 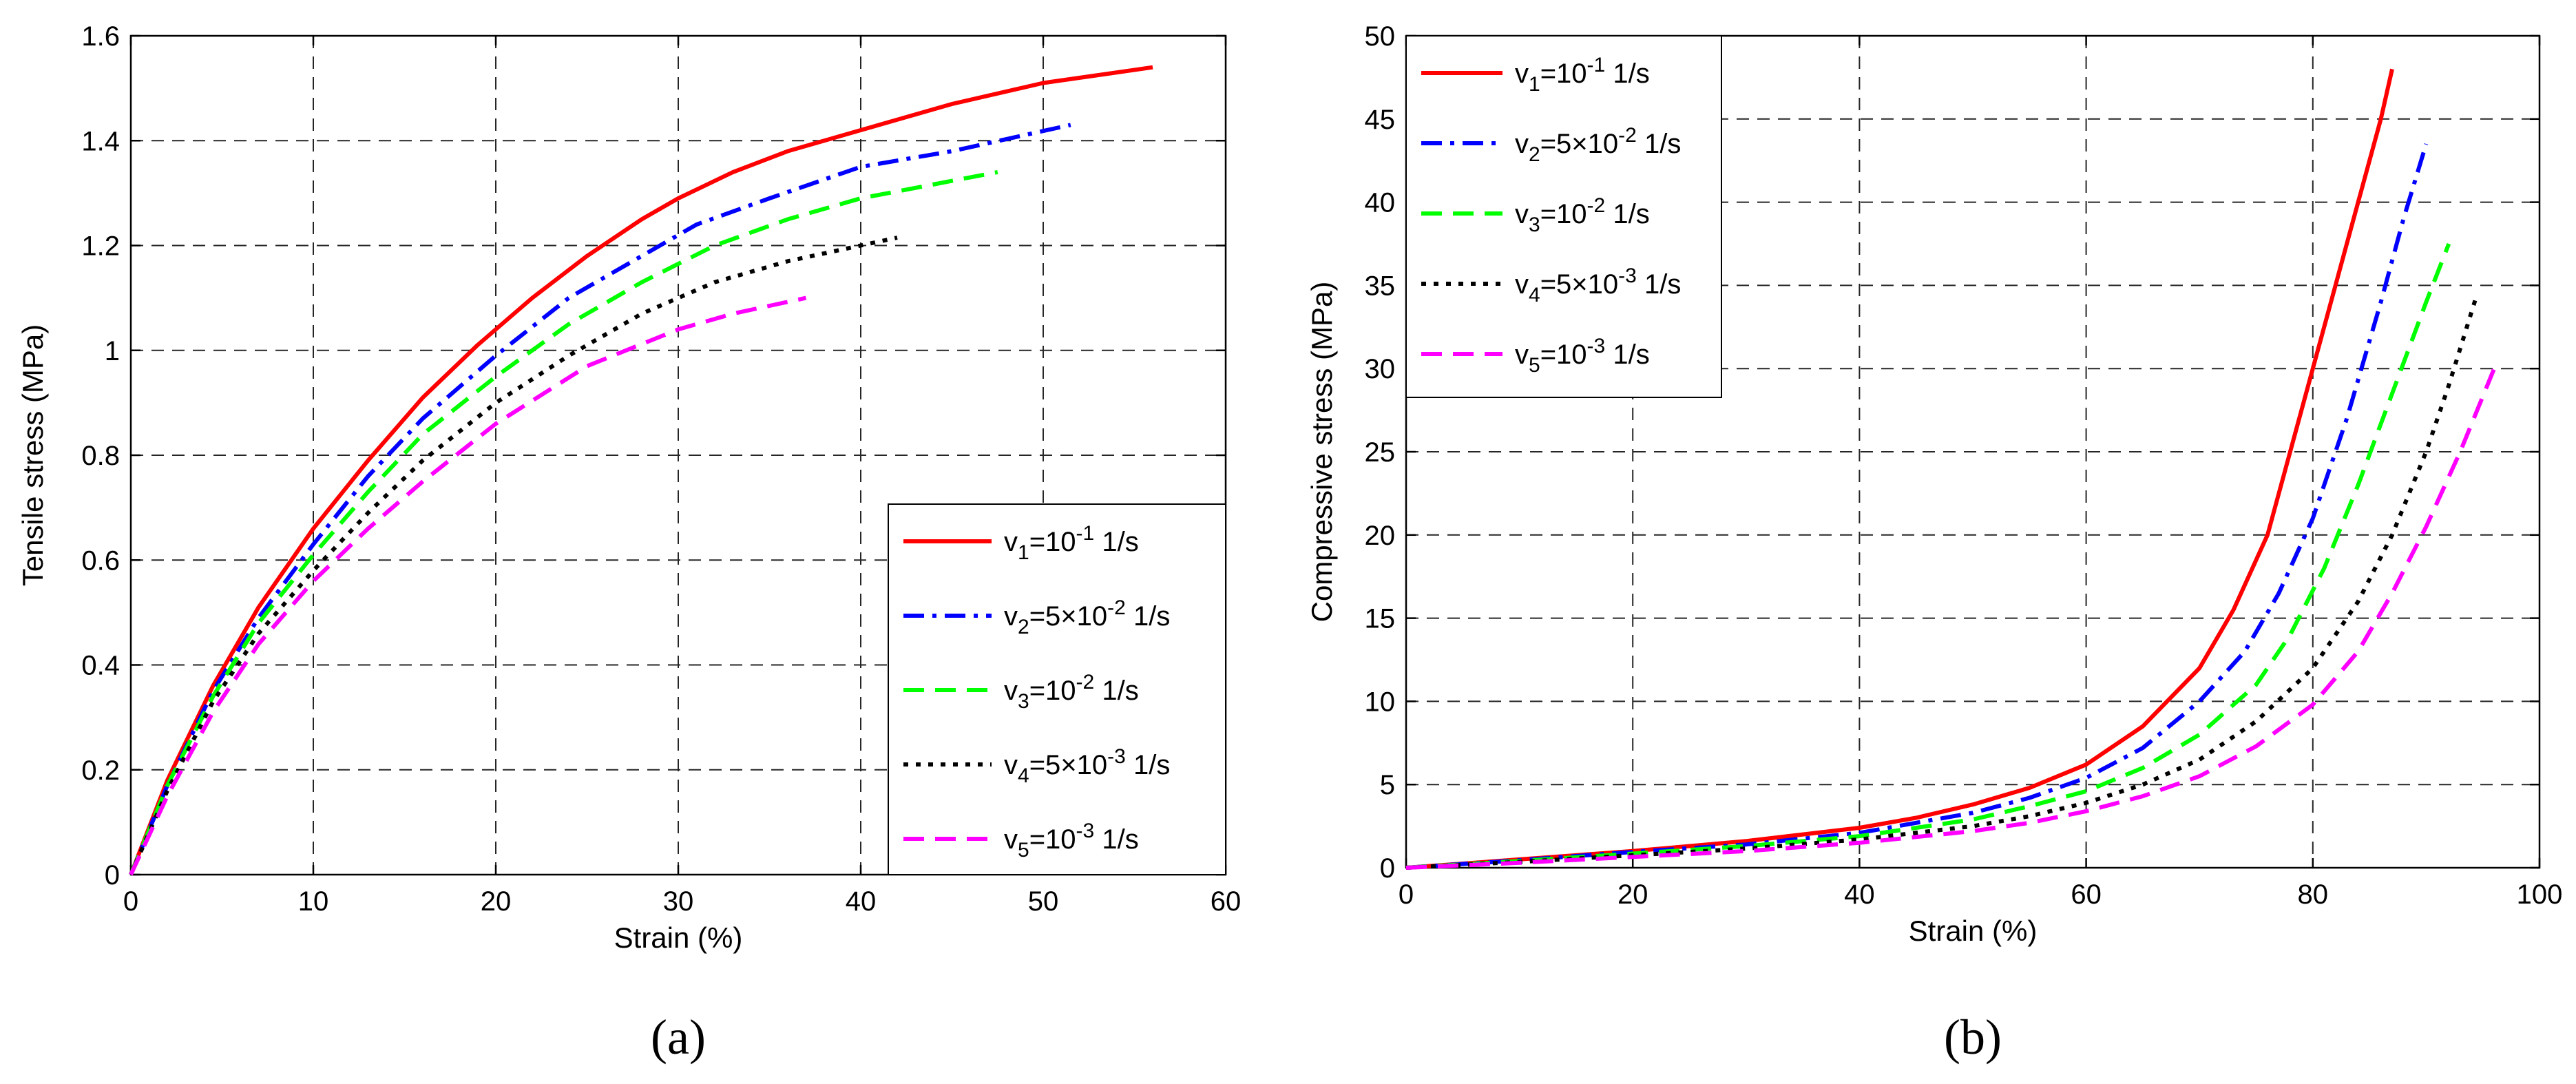 I want to click on chart-b-x-tick-label: 100, so click(x=2540, y=894).